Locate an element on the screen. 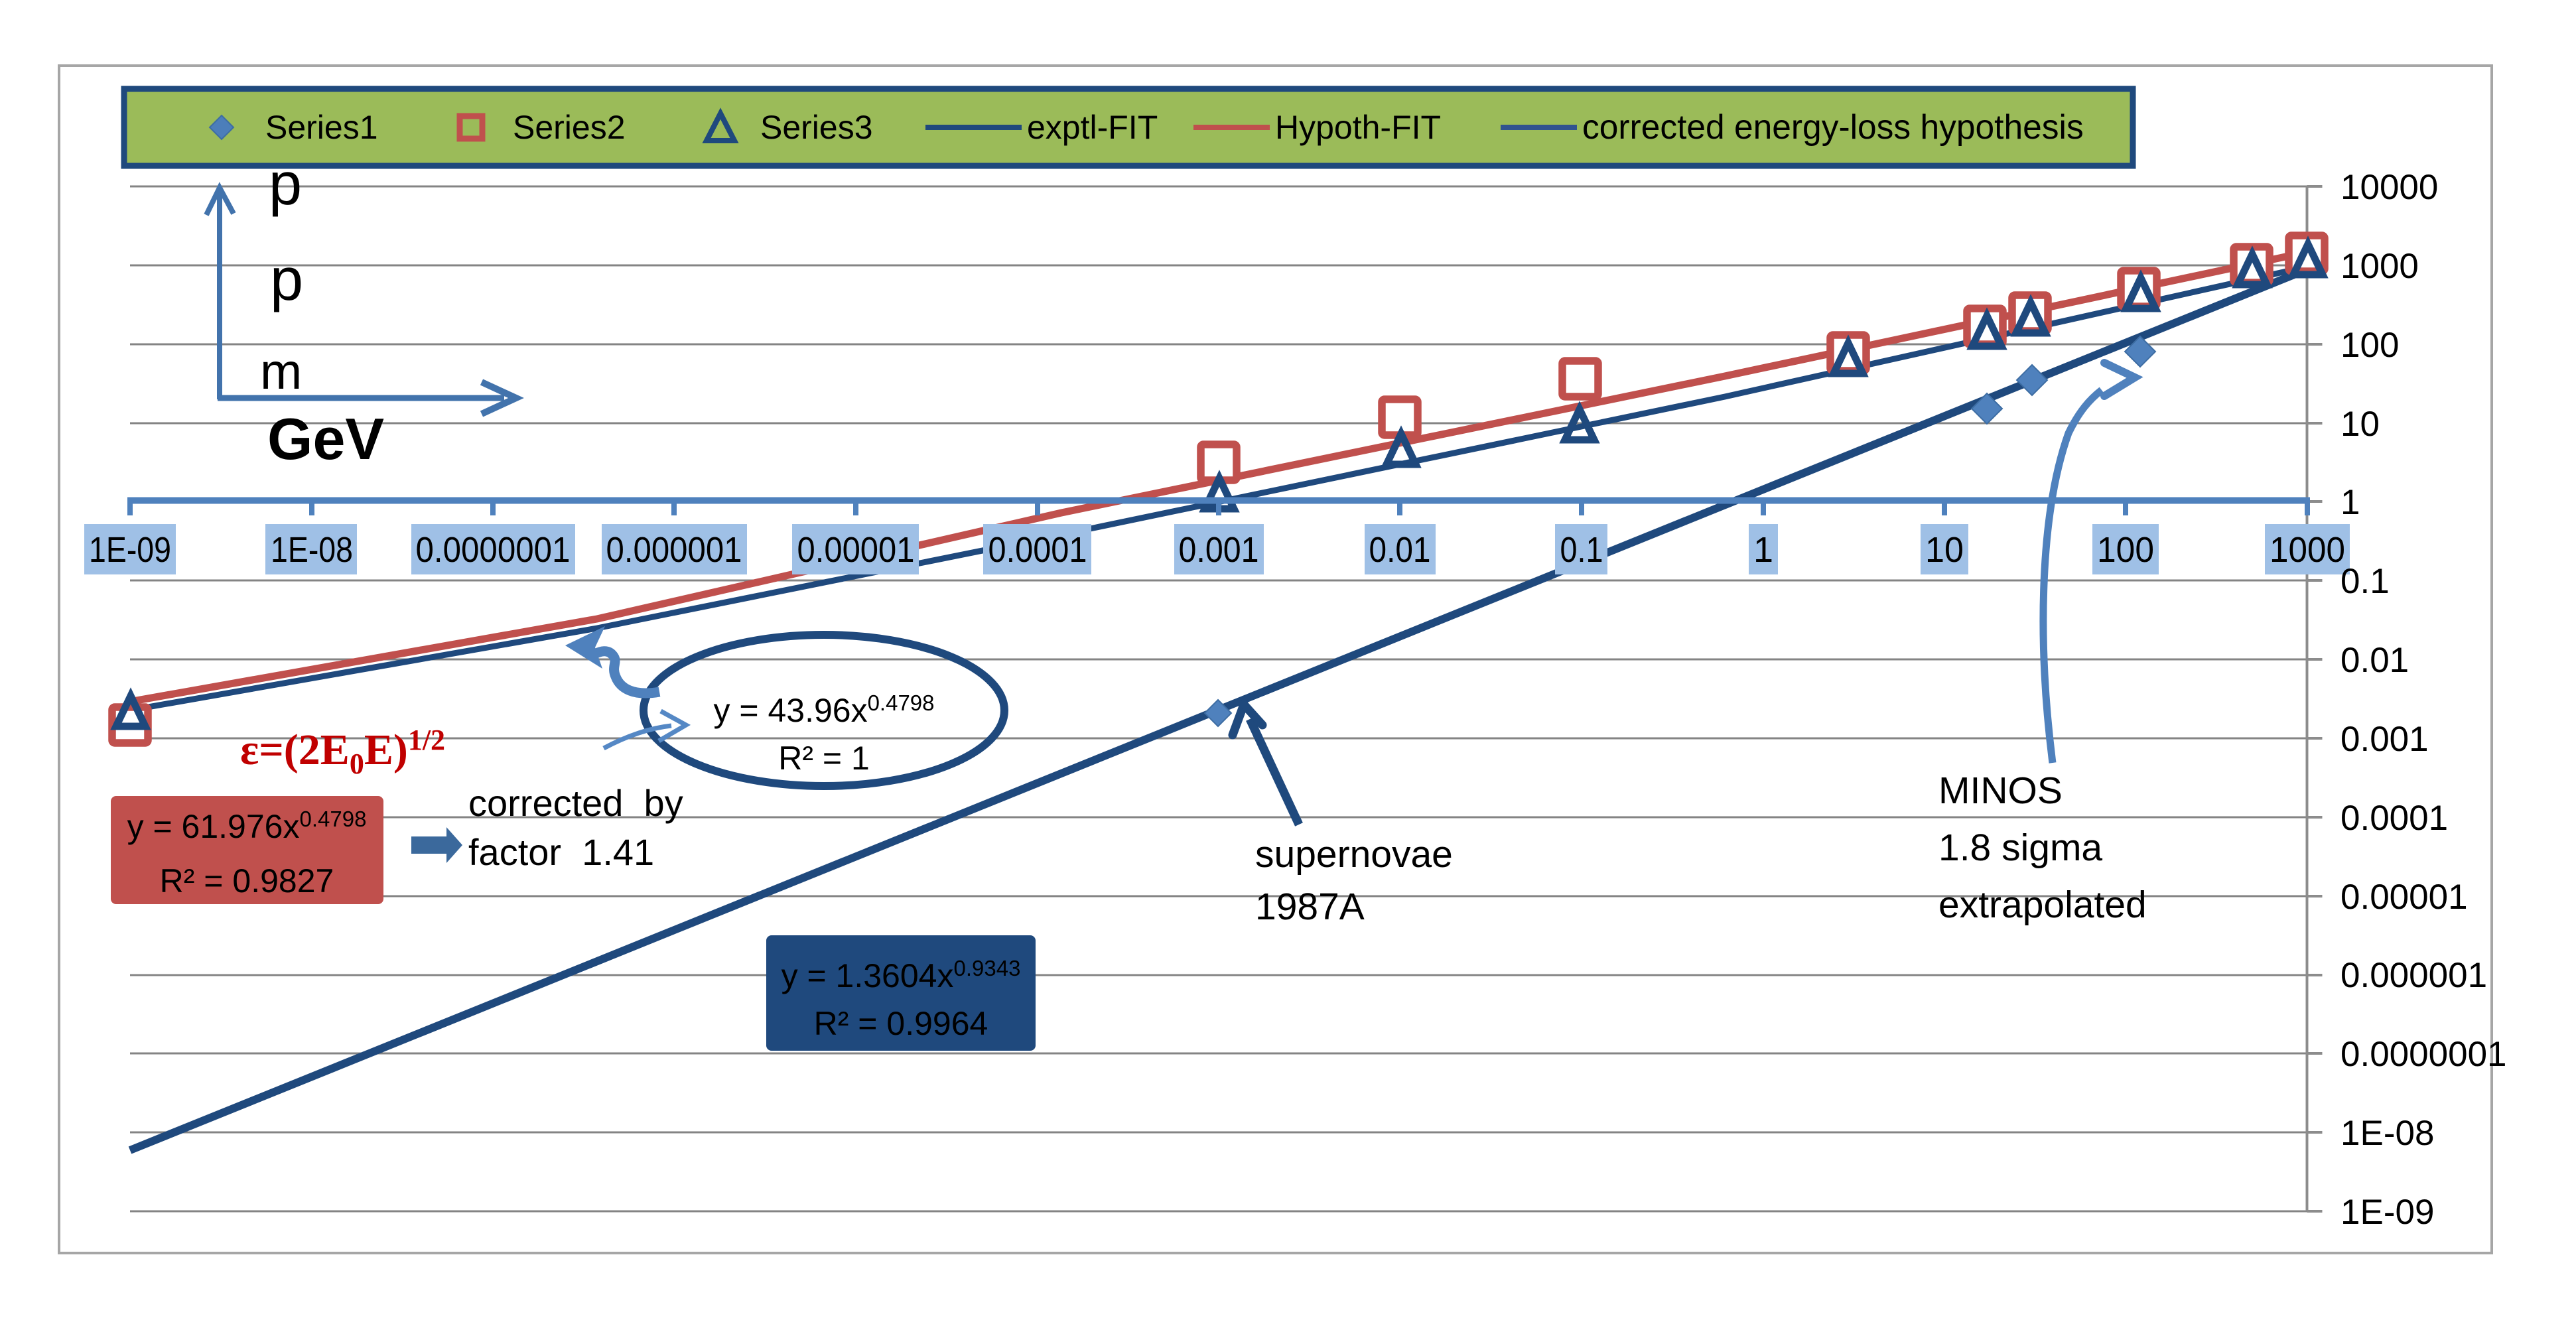 This screenshot has width=2576, height=1328. svg-text: MINOS is located at coordinates (2000, 790).